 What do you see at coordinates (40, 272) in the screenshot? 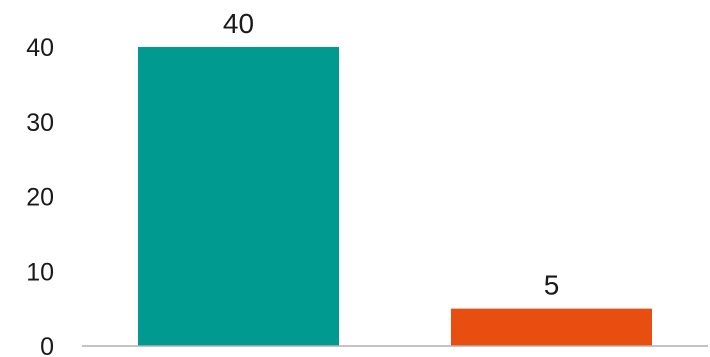
I see `y-tick-label: 10` at bounding box center [40, 272].